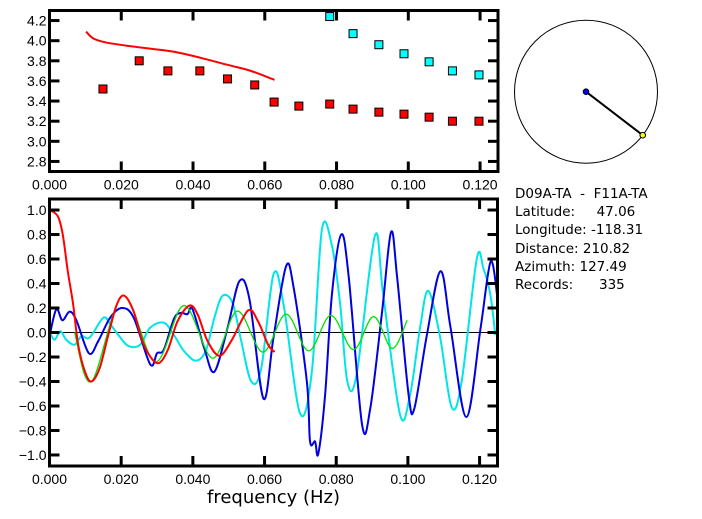  I want to click on y-tick-label: 4.0, so click(37, 41).